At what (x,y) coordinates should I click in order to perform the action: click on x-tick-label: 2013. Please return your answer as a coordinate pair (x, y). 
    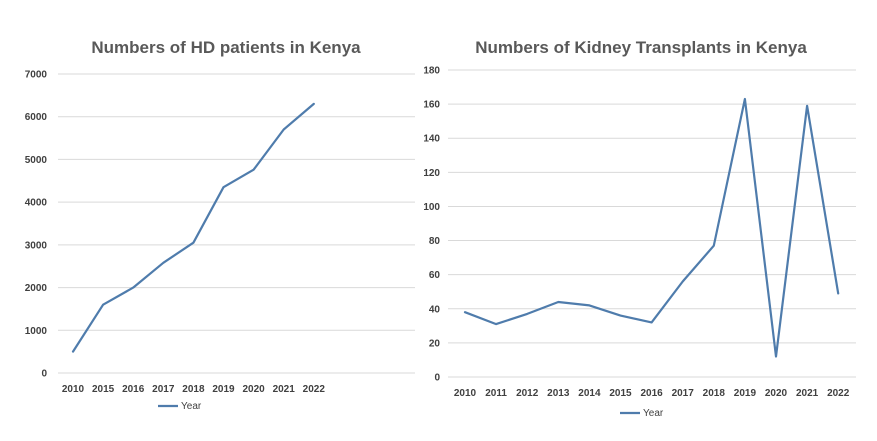
    Looking at the image, I should click on (558, 393).